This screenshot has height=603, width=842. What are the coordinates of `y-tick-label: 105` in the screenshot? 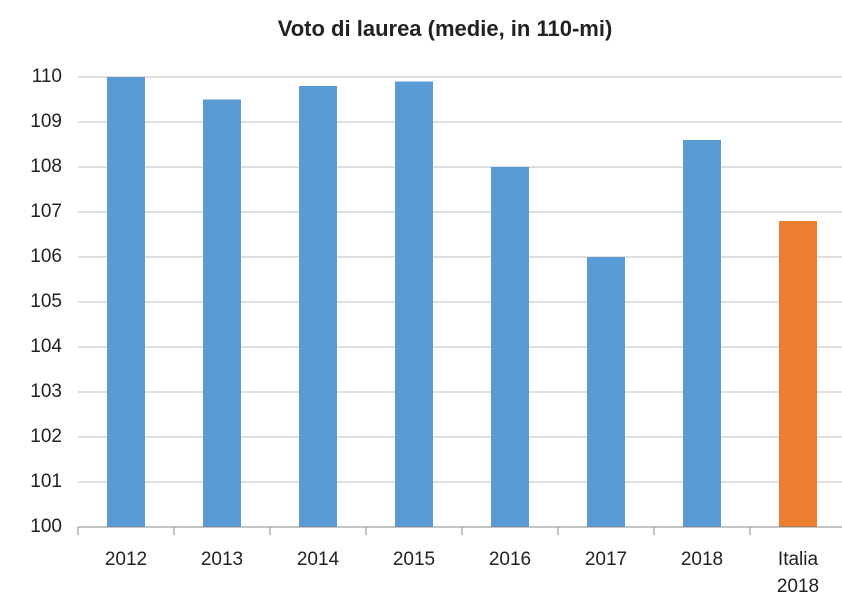 It's located at (46, 301).